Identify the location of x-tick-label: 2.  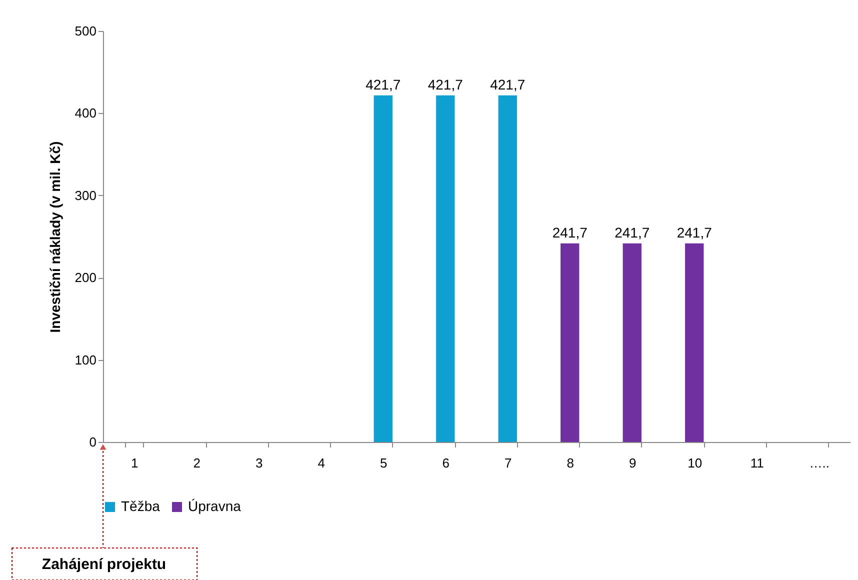
(196, 463).